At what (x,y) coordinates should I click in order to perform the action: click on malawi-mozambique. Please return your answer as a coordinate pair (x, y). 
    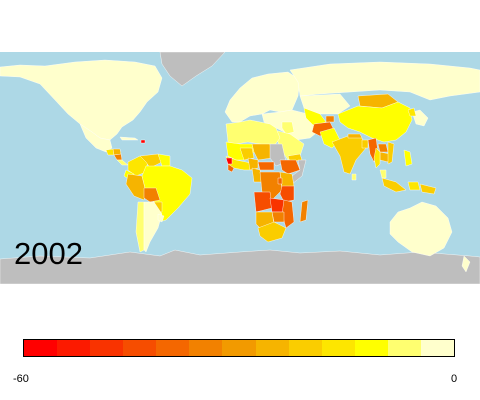
    Looking at the image, I should click on (288, 214).